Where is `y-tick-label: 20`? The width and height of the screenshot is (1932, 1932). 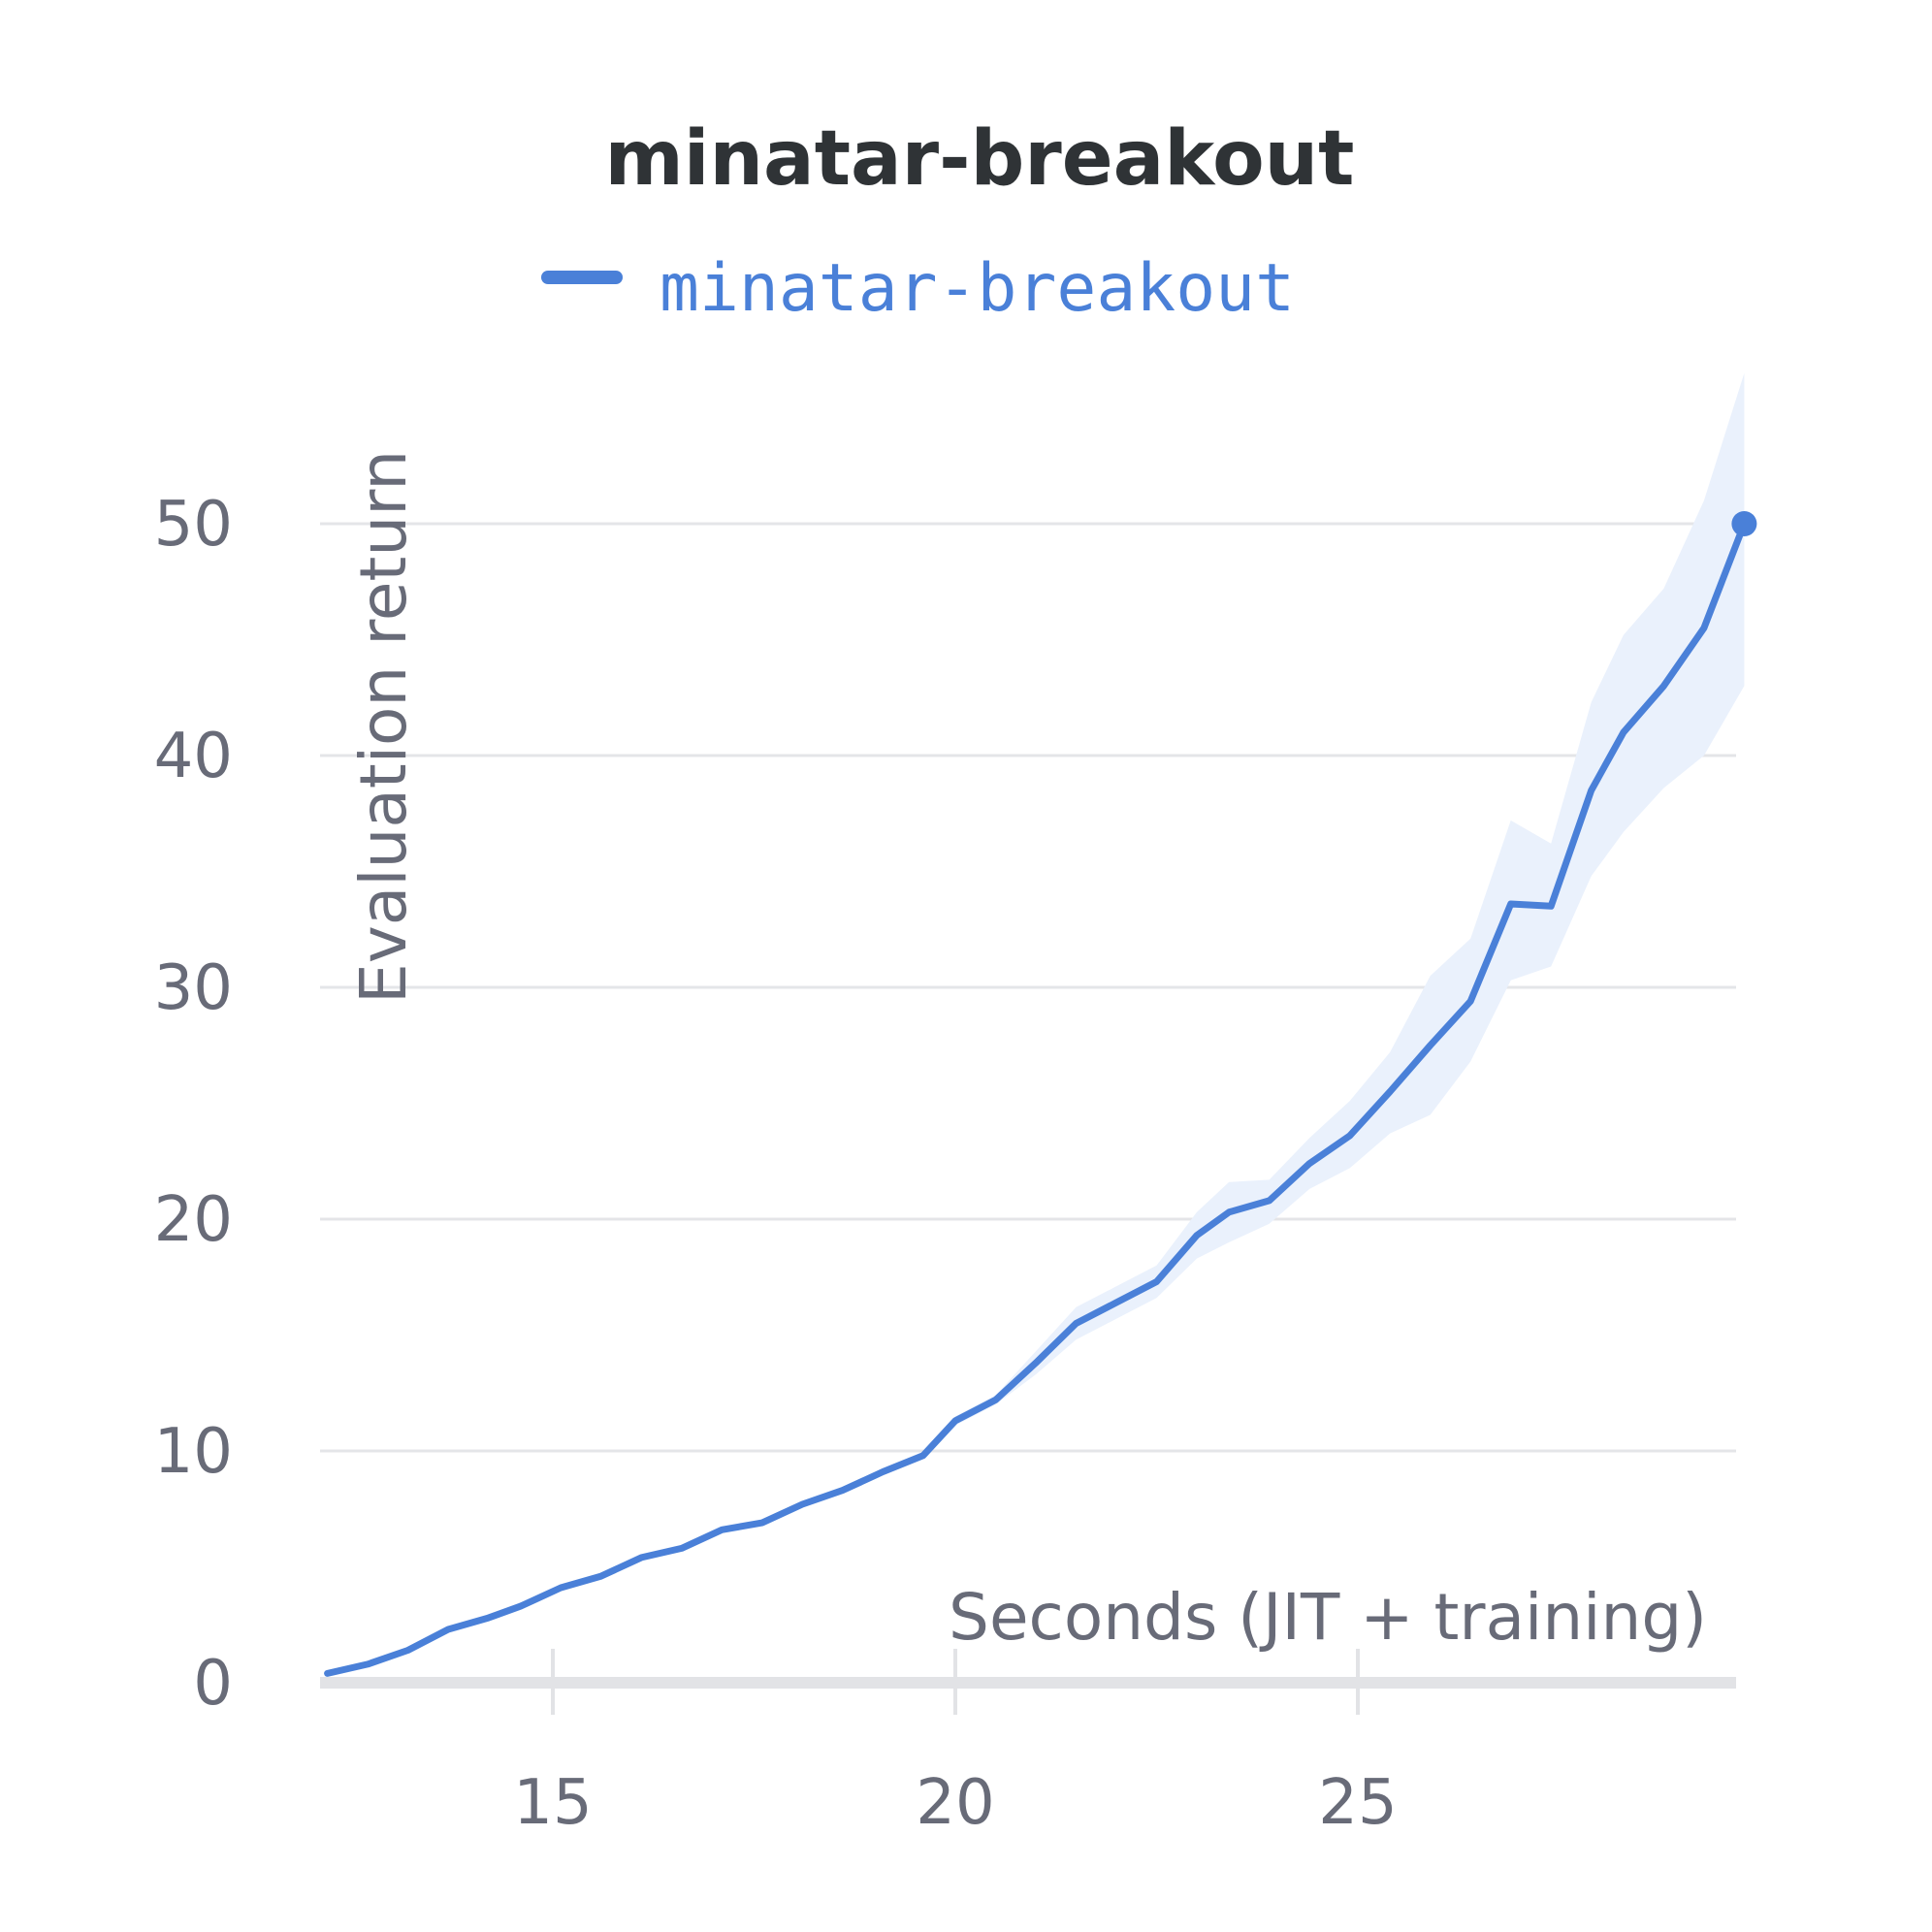 y-tick-label: 20 is located at coordinates (193, 1220).